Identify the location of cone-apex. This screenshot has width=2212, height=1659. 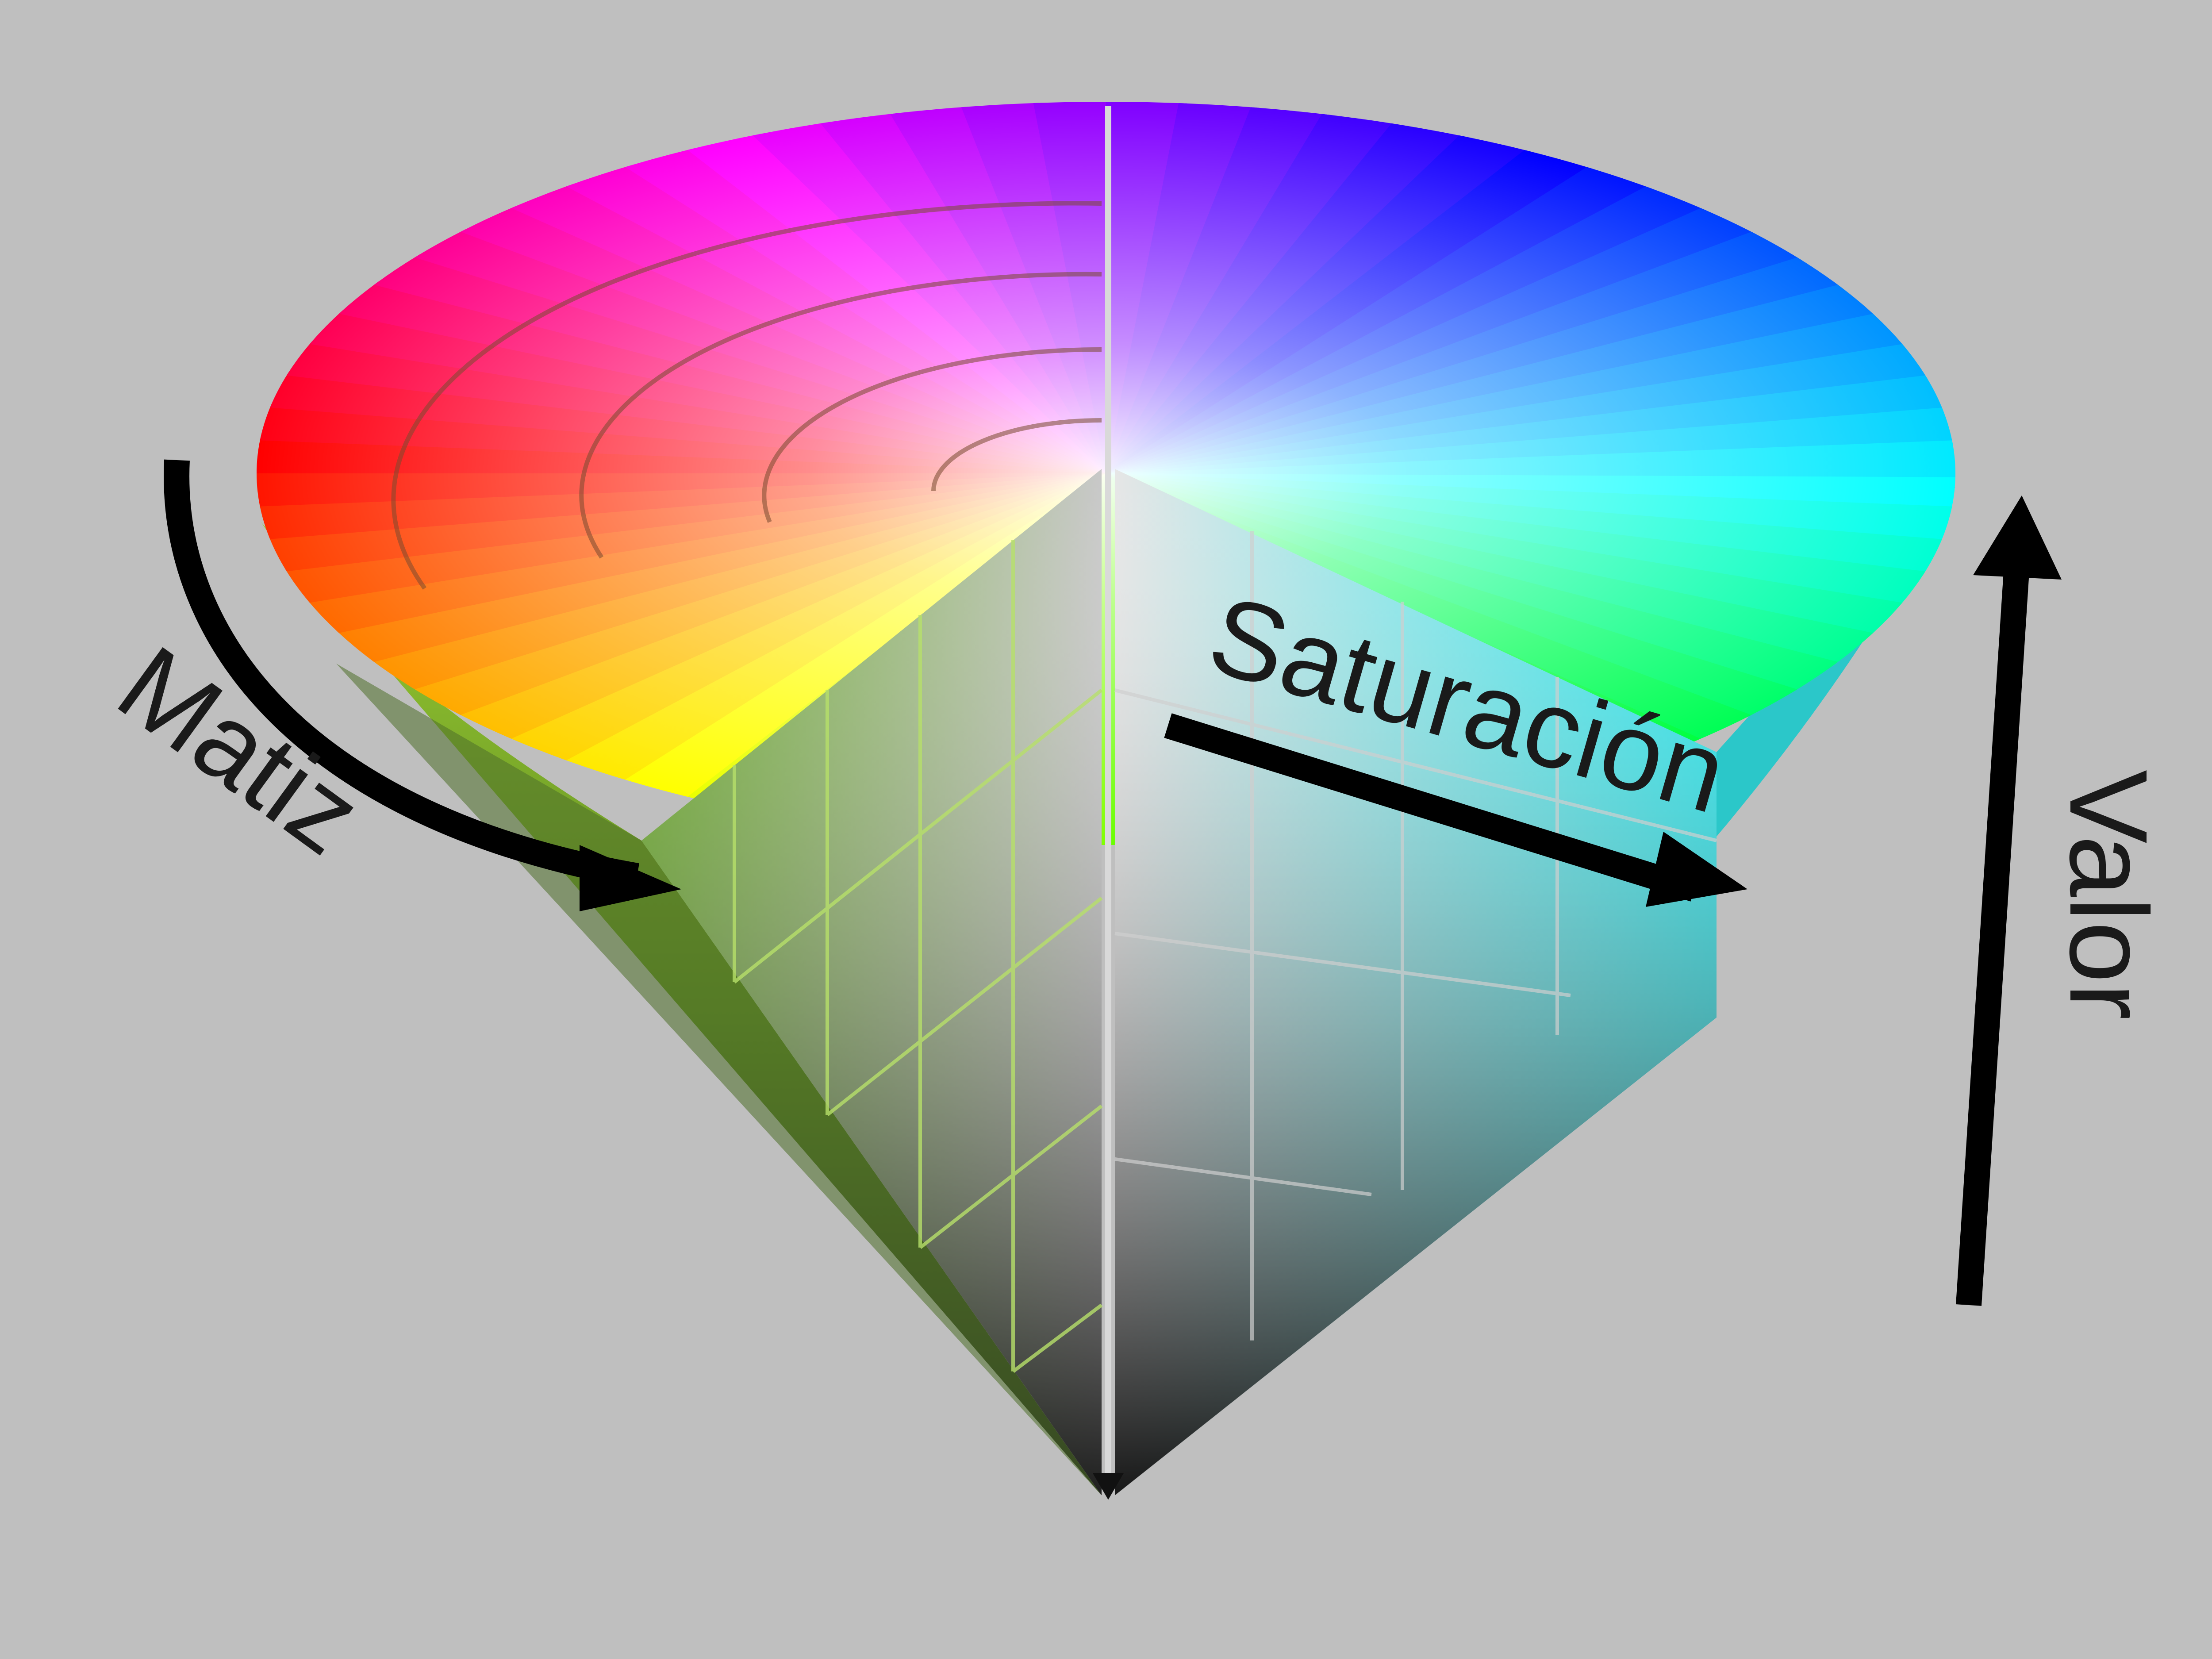
(1109, 1487).